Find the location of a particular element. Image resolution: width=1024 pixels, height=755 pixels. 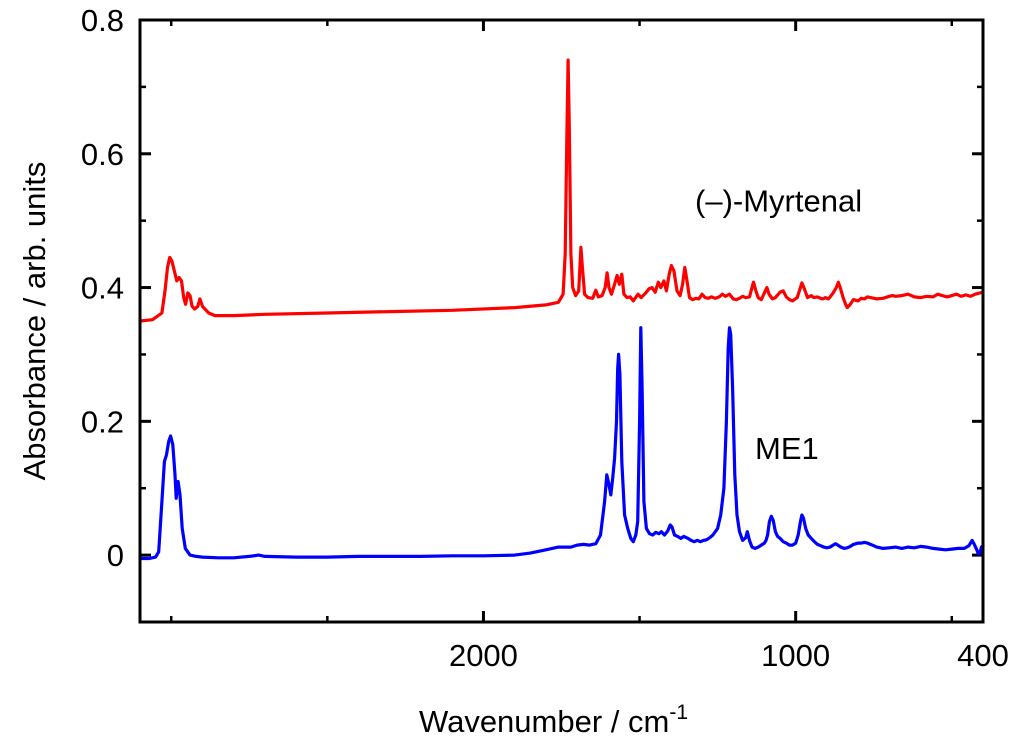

x-tick-label: 1000 is located at coordinates (795, 655).